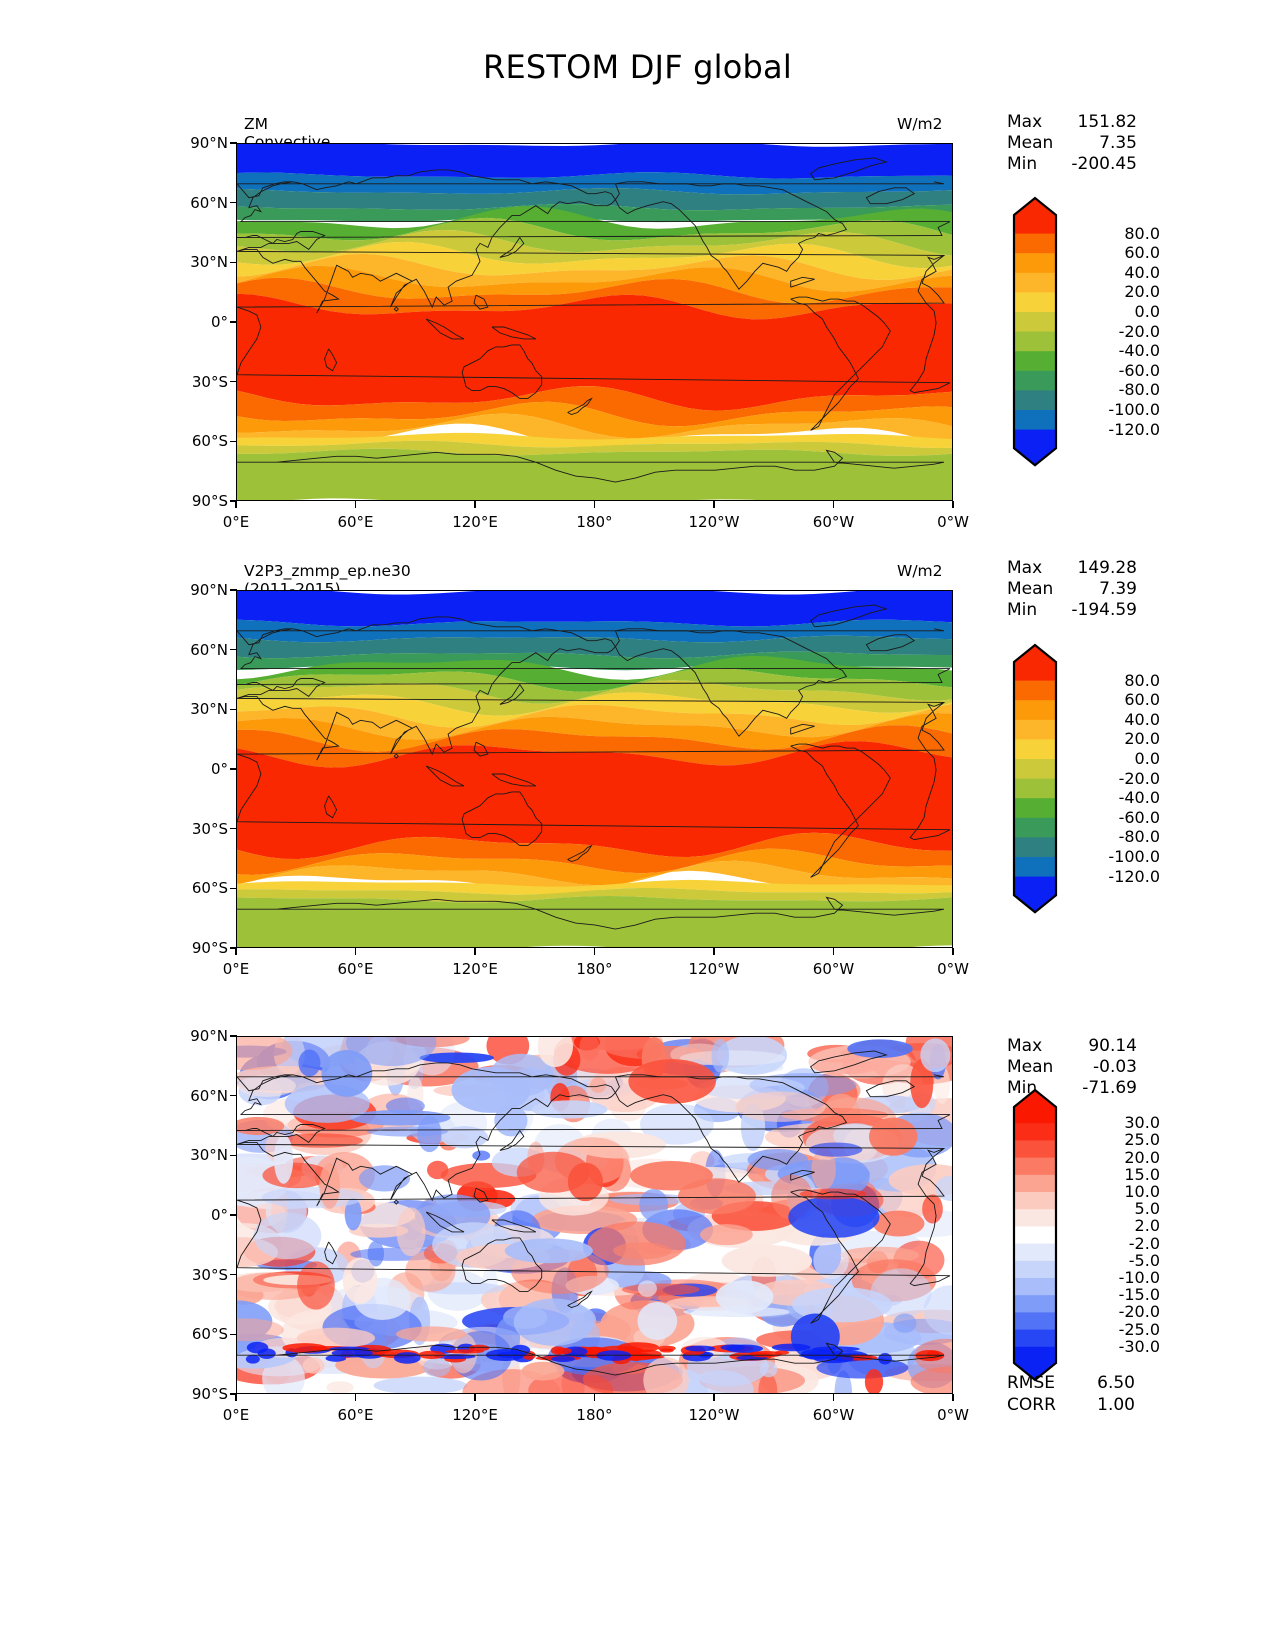 This screenshot has height=1650, width=1275. Describe the element at coordinates (1142, 253) in the screenshot. I see `colorbar-tick-label: 60.0` at that location.